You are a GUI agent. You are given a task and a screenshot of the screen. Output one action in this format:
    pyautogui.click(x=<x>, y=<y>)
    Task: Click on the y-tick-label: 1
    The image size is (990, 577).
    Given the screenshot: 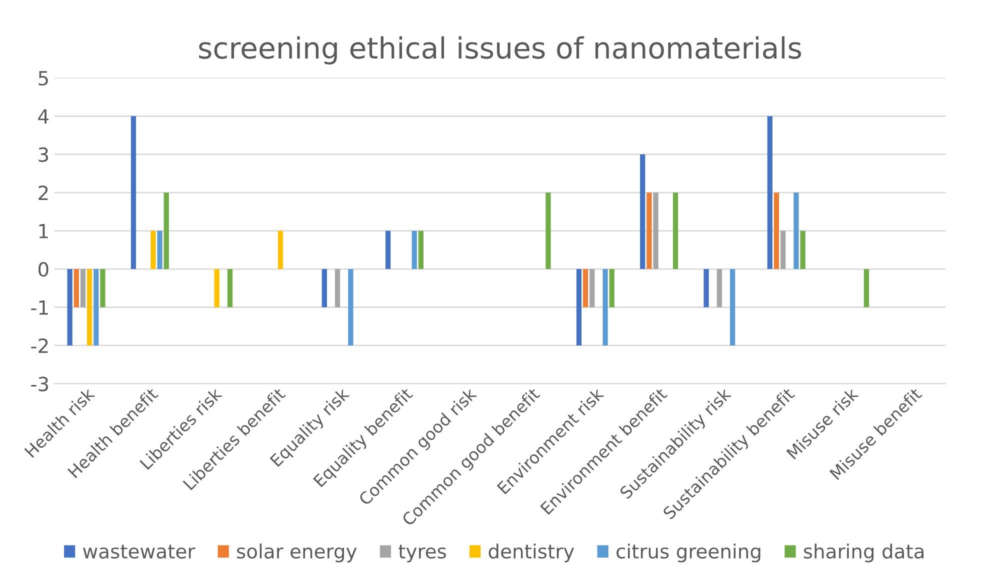 What is the action you would take?
    pyautogui.click(x=43, y=231)
    